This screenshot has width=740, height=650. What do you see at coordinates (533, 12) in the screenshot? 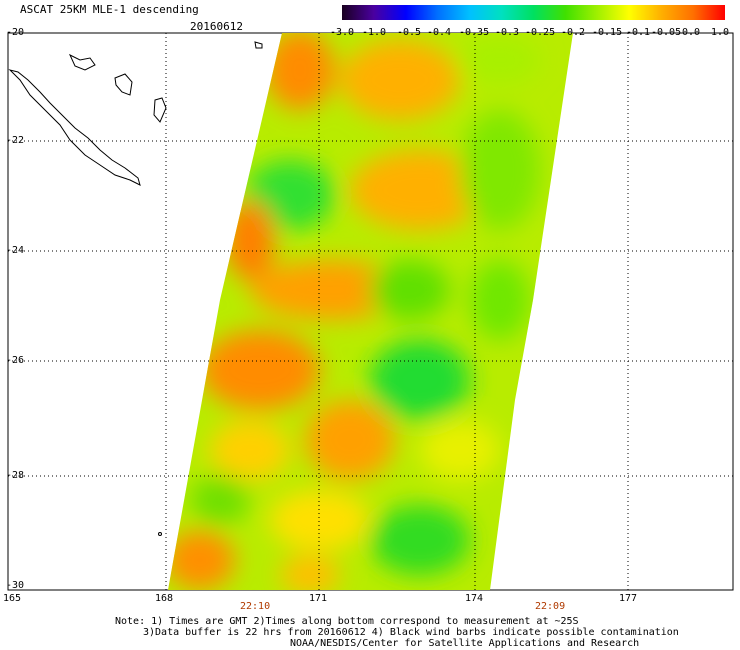
I see `colorbar` at bounding box center [533, 12].